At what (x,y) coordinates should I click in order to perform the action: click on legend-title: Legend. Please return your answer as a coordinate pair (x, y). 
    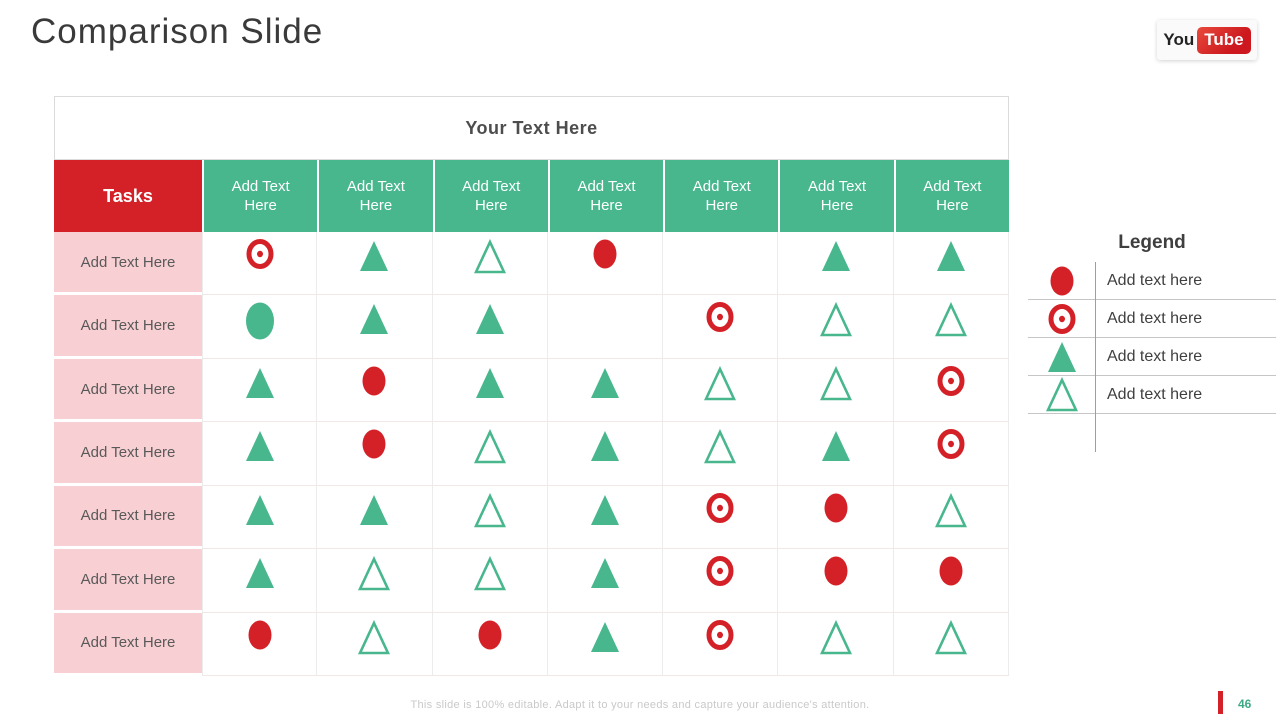
    Looking at the image, I should click on (1152, 242).